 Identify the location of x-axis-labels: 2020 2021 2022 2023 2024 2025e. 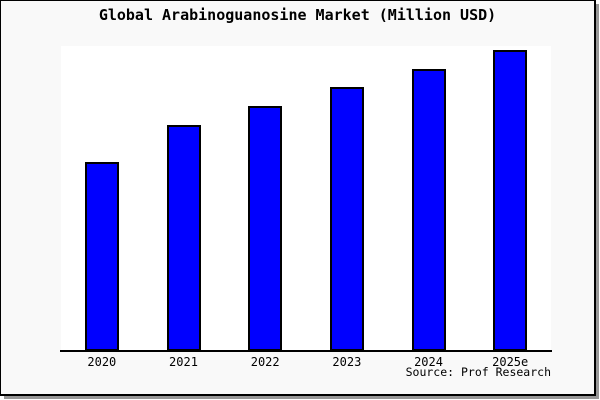
(306, 362).